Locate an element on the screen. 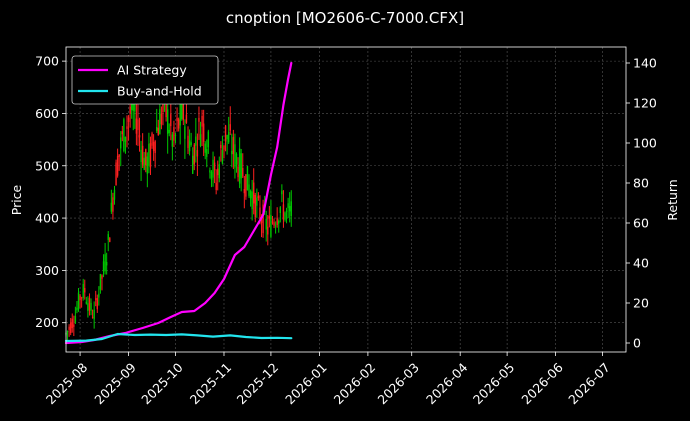 The height and width of the screenshot is (421, 690). legend-label-benchmark: Buy-and-Hold is located at coordinates (159, 91).